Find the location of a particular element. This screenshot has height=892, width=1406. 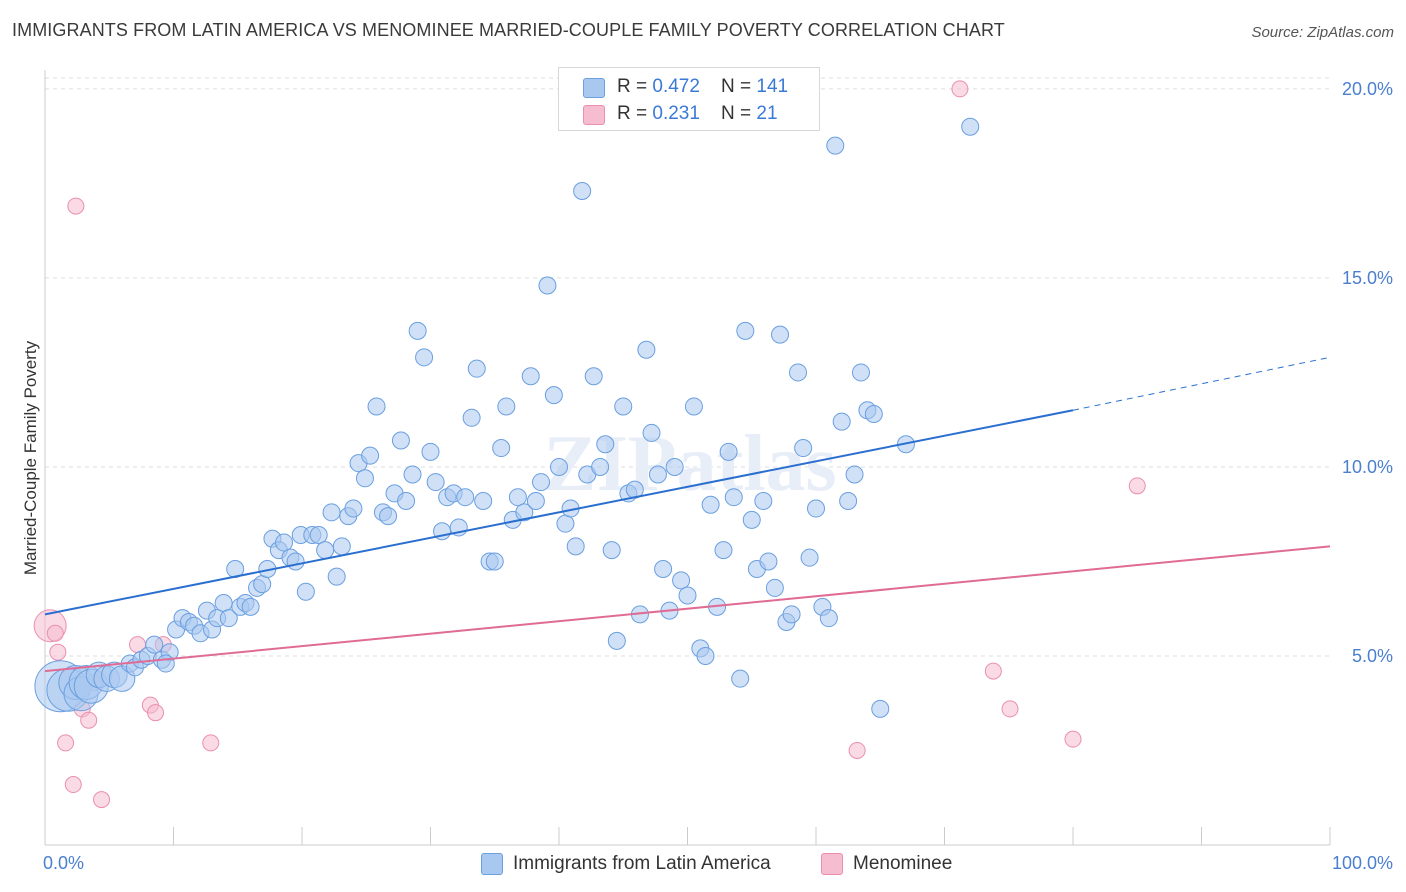

legend-n-label: N = is located at coordinates (739, 86).